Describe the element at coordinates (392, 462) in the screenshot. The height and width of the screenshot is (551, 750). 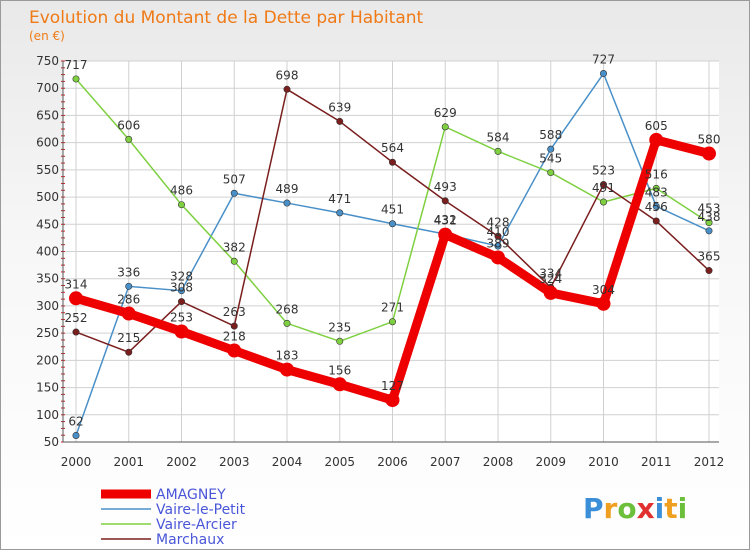
I see `x-tick-label: 2006` at that location.